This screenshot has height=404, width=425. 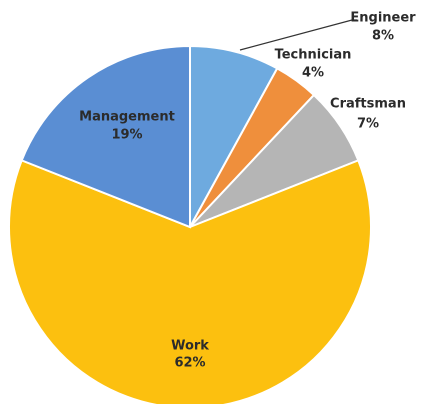 What do you see at coordinates (368, 104) in the screenshot?
I see `slice-label: Craftsman` at bounding box center [368, 104].